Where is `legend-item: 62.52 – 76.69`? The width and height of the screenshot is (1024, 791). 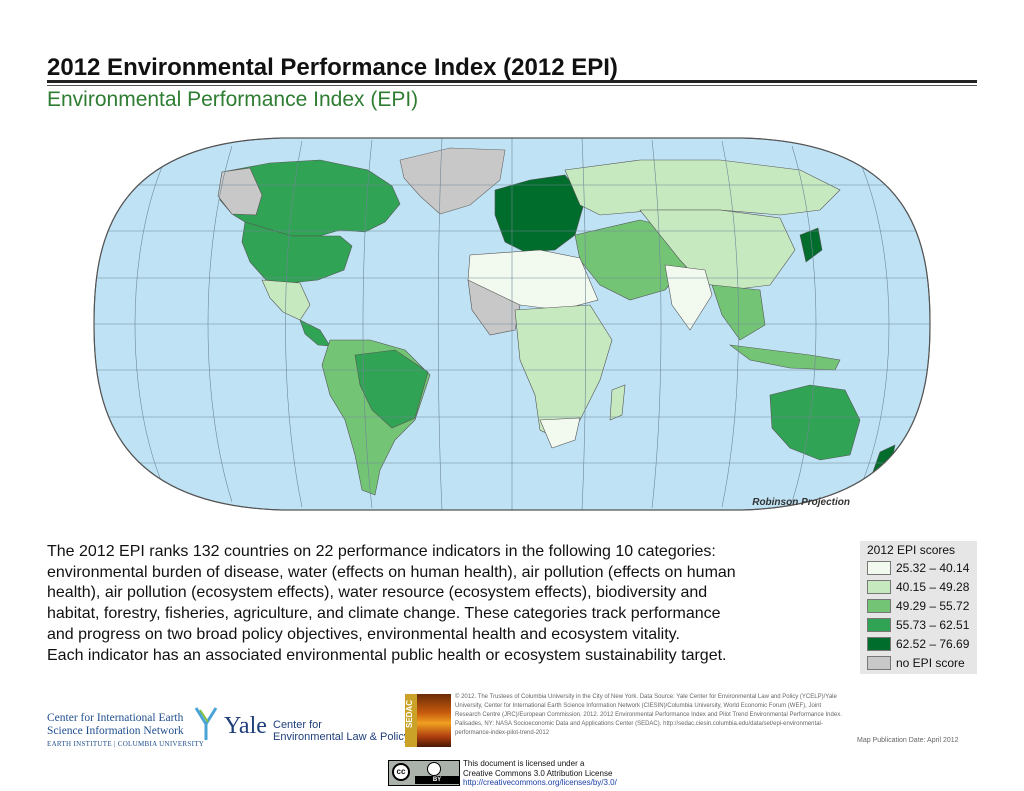
legend-item: 62.52 – 76.69 is located at coordinates (921, 643).